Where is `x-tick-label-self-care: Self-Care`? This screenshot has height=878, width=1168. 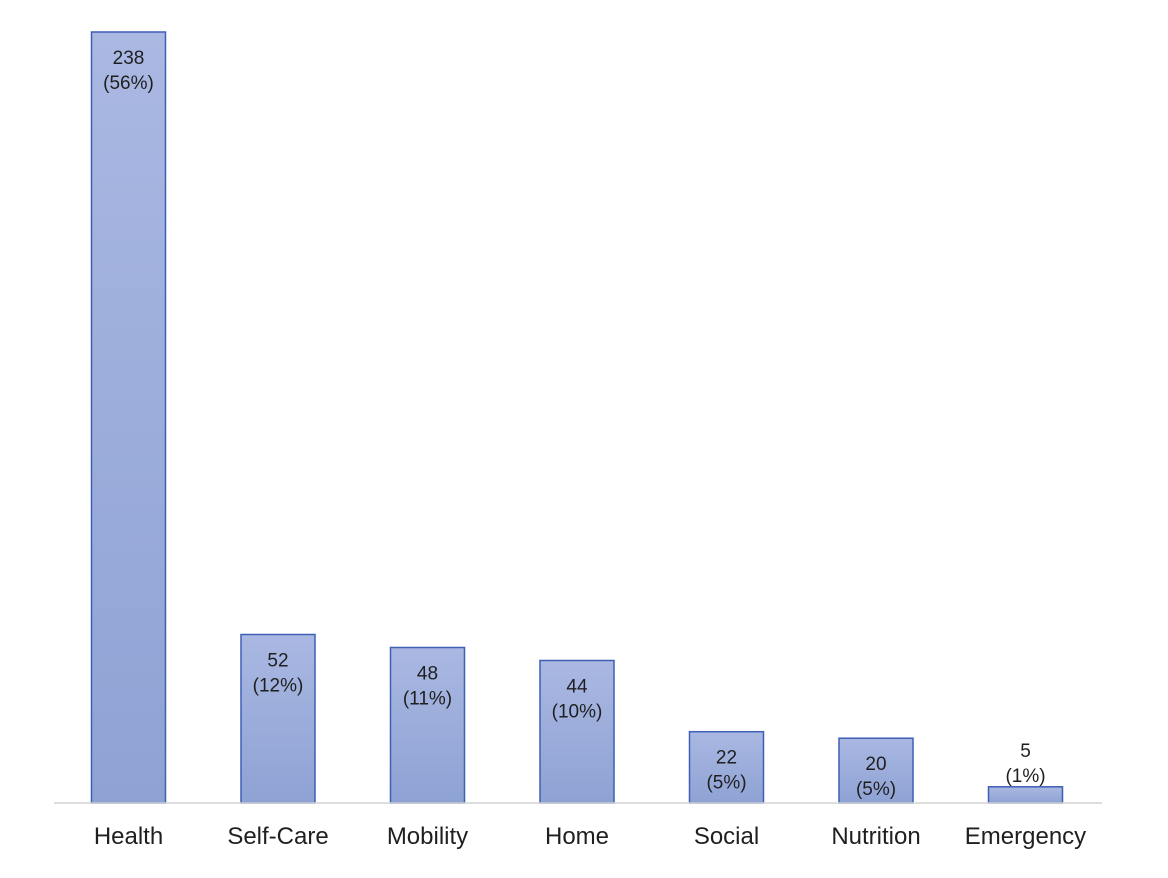
x-tick-label-self-care: Self-Care is located at coordinates (277, 836).